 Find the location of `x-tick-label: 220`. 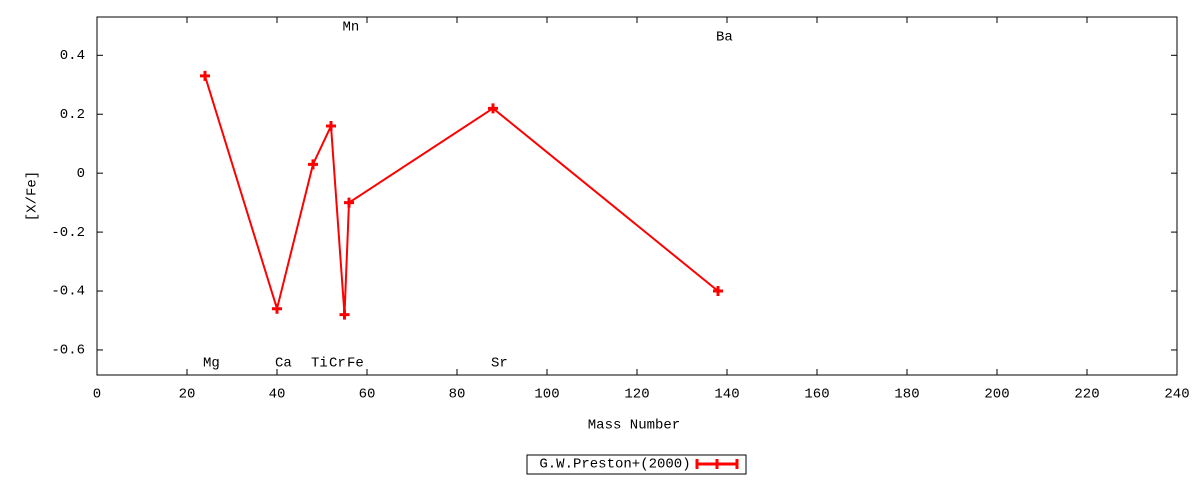

x-tick-label: 220 is located at coordinates (1086, 395).